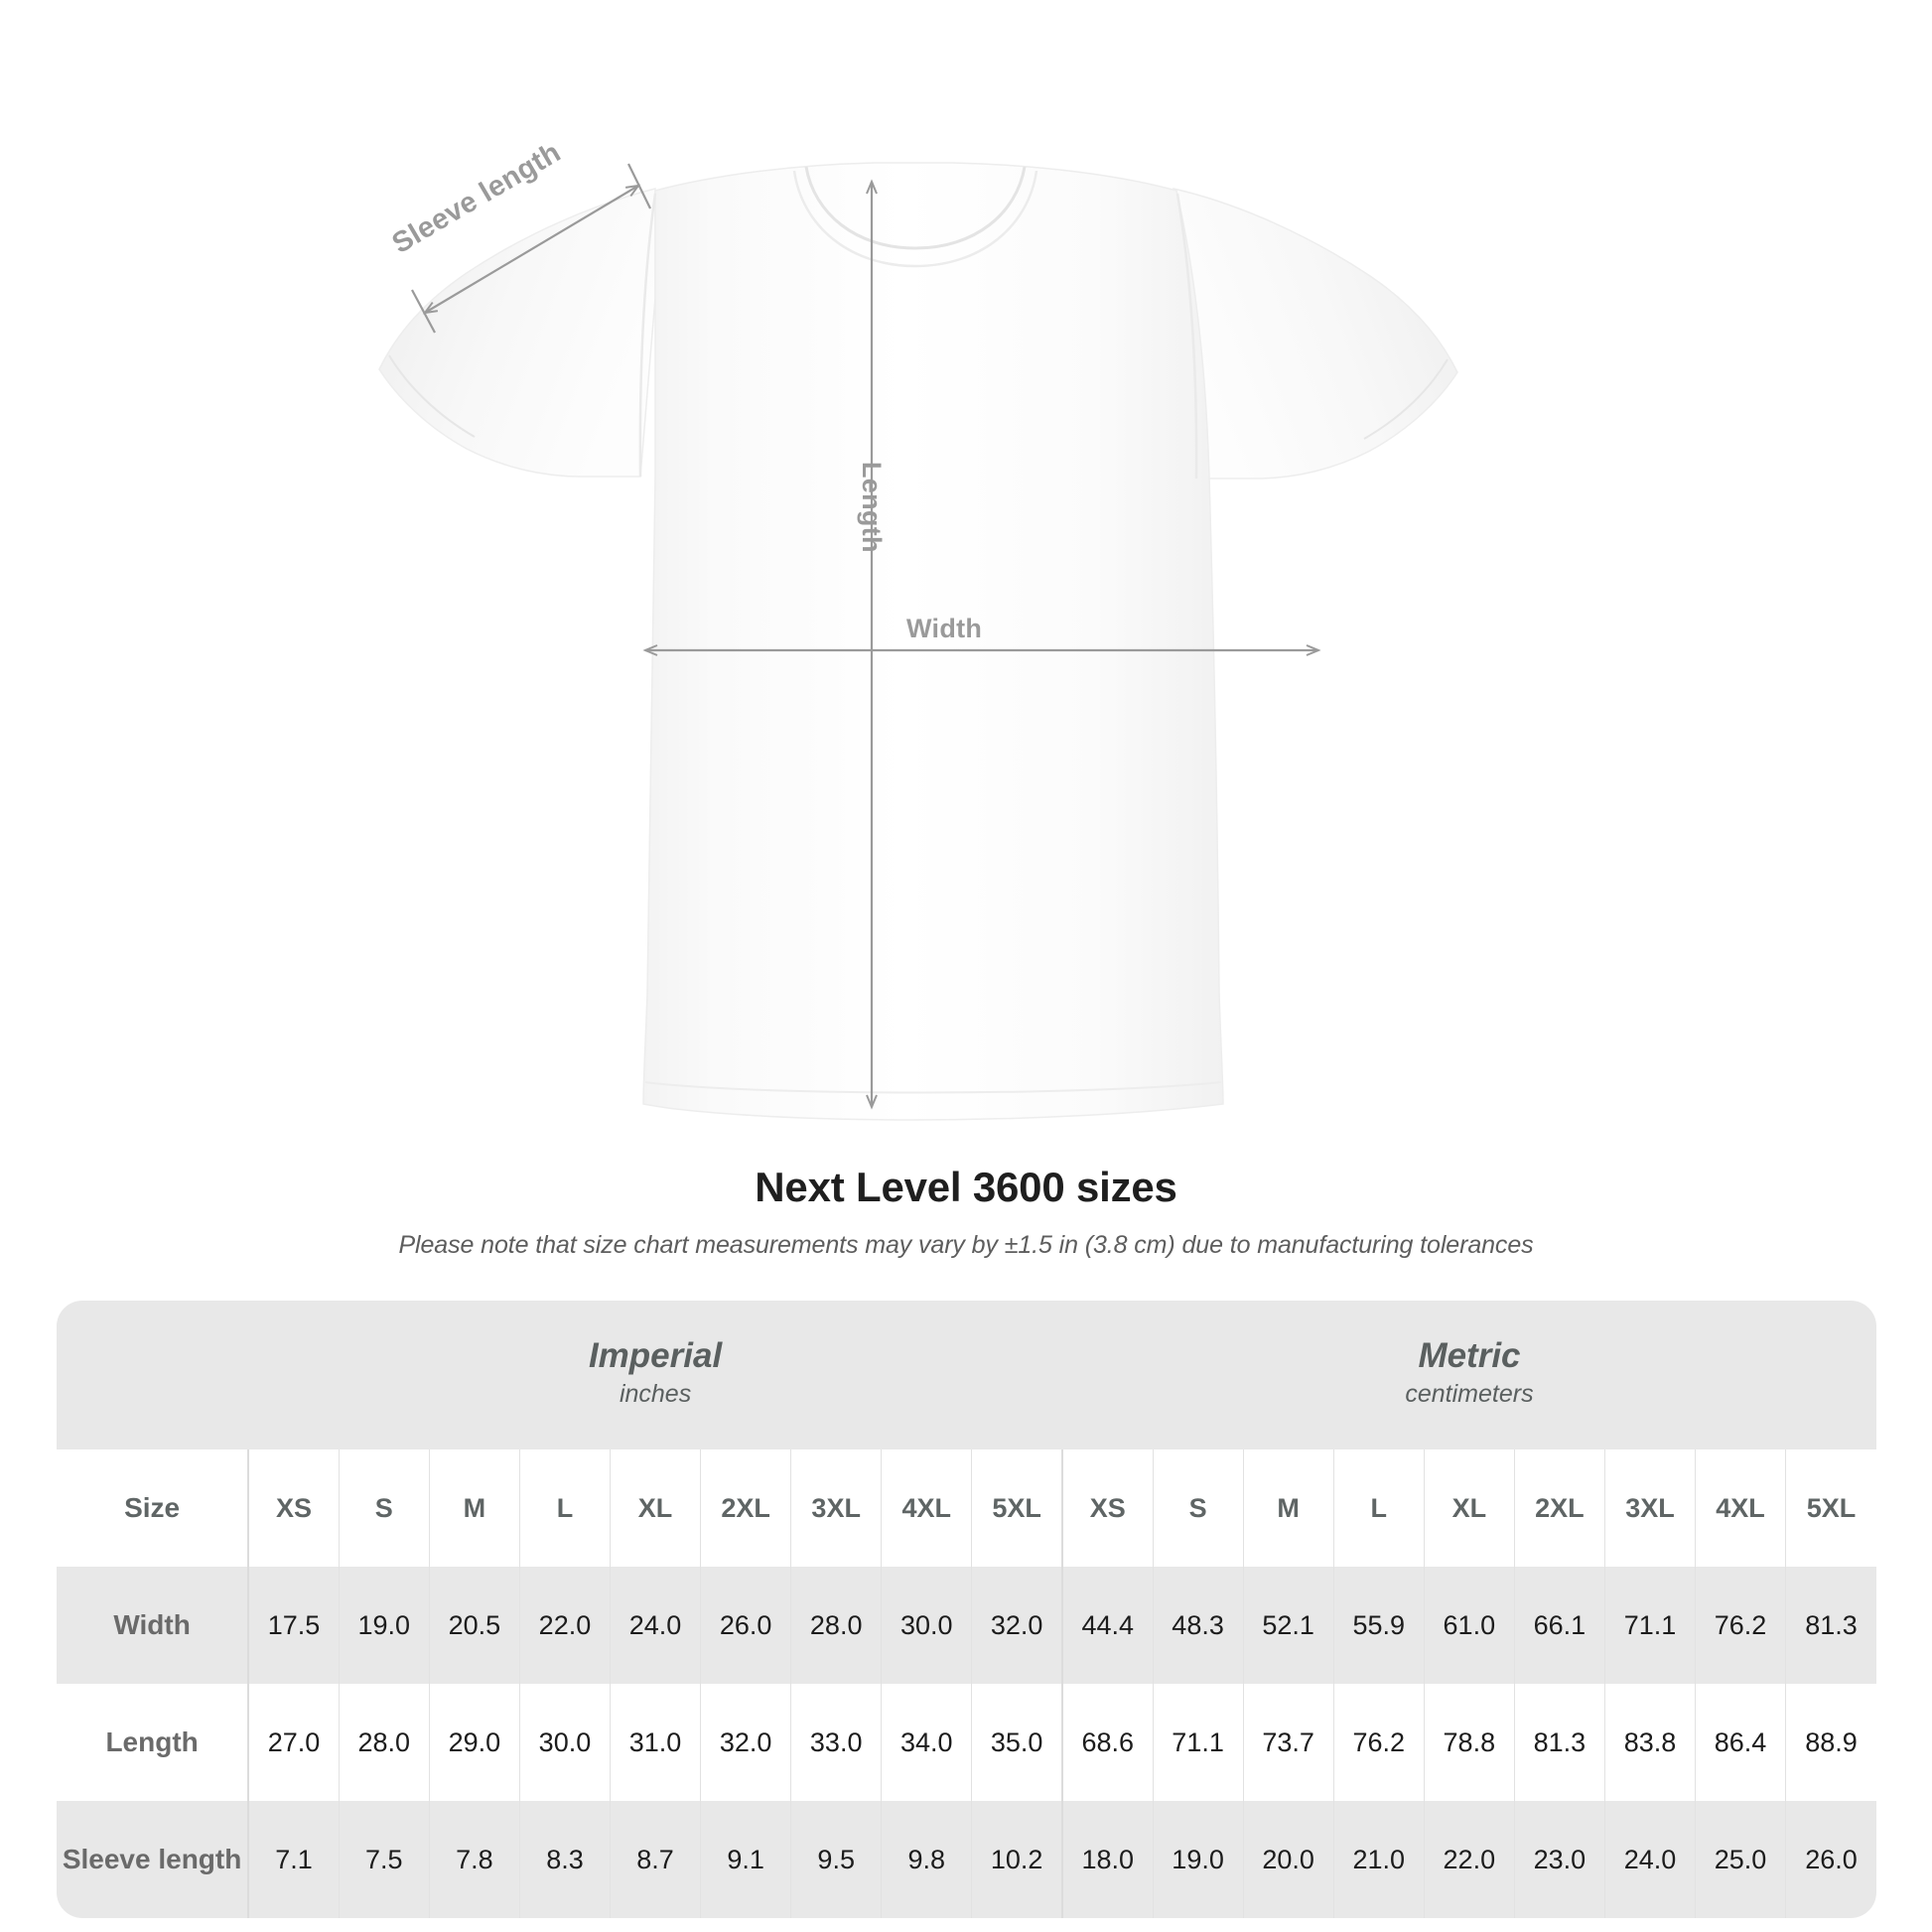  Describe the element at coordinates (1107, 1626) in the screenshot. I see `cell-width-metric-xs: 44.4` at that location.